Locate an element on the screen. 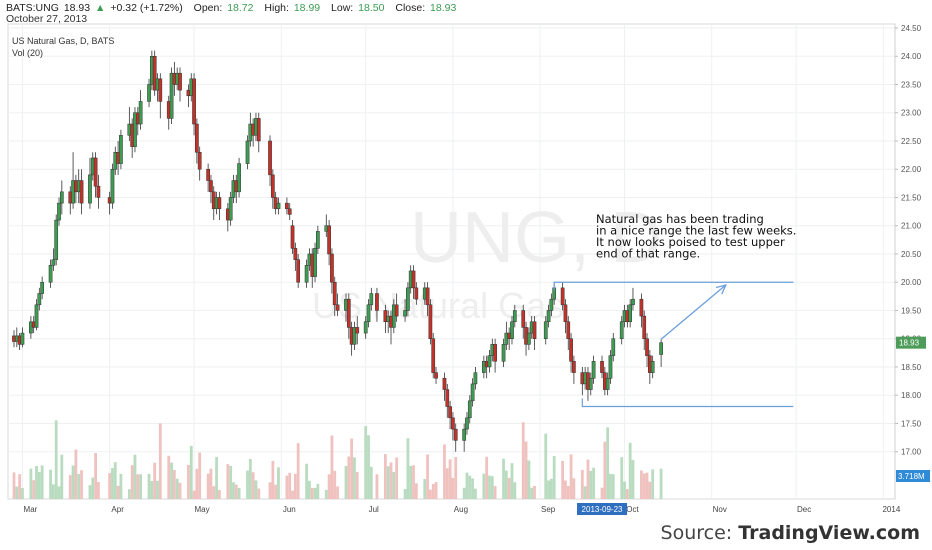  time-tick-label: 2014 is located at coordinates (891, 509).